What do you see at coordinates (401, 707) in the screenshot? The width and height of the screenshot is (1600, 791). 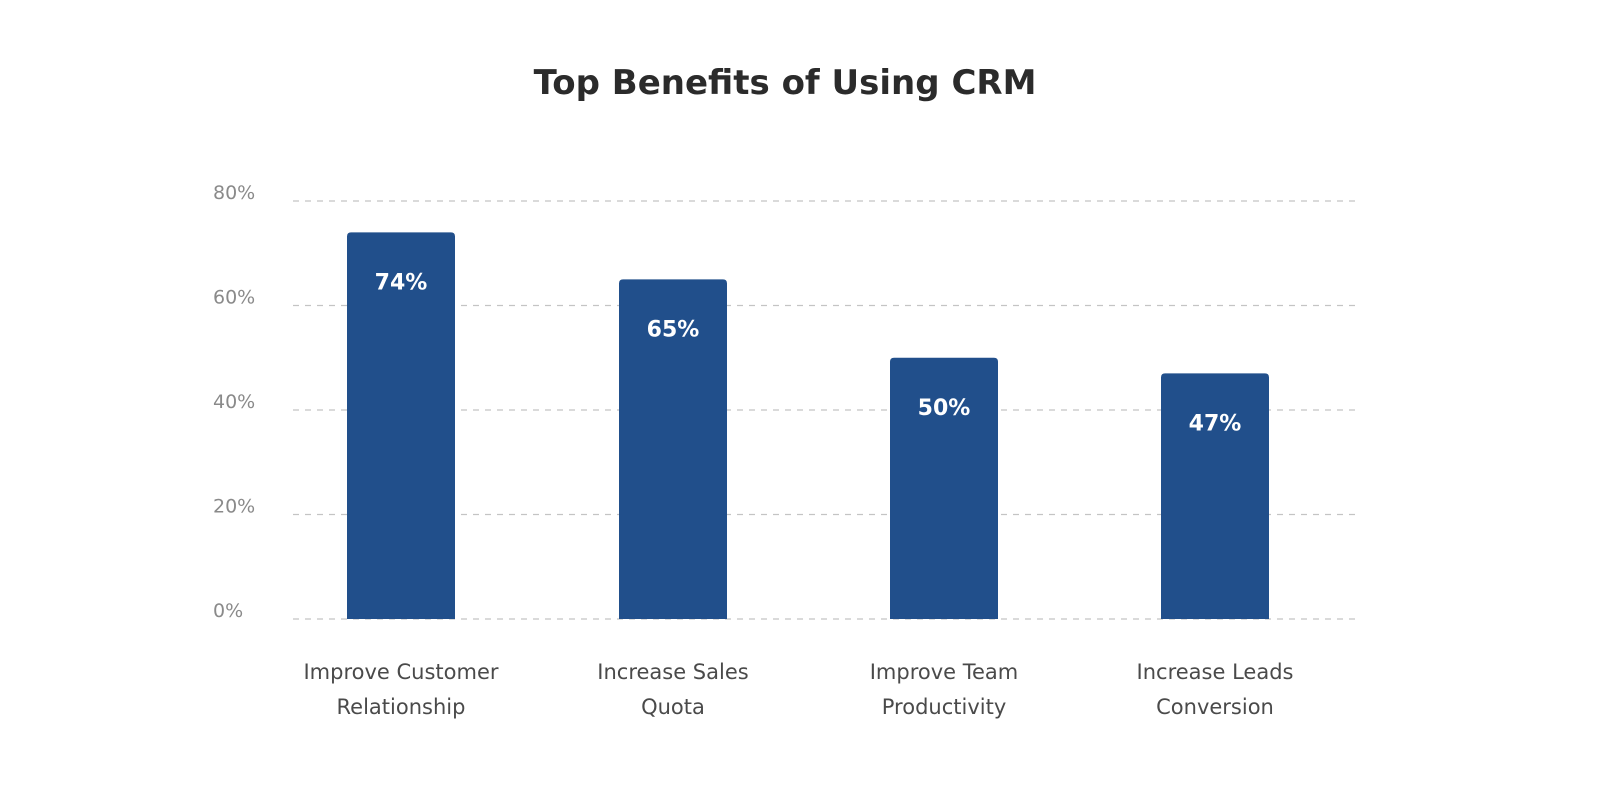 I see `x-tick-label: Relationship` at bounding box center [401, 707].